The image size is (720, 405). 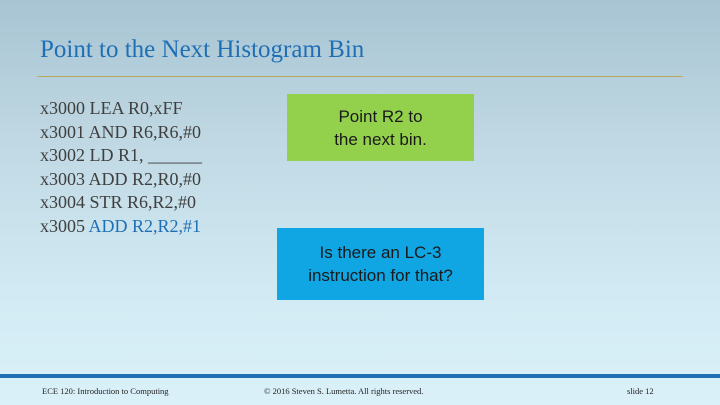 I want to click on code-line: x3004 STR R6,R2,#0, so click(x=121, y=203).